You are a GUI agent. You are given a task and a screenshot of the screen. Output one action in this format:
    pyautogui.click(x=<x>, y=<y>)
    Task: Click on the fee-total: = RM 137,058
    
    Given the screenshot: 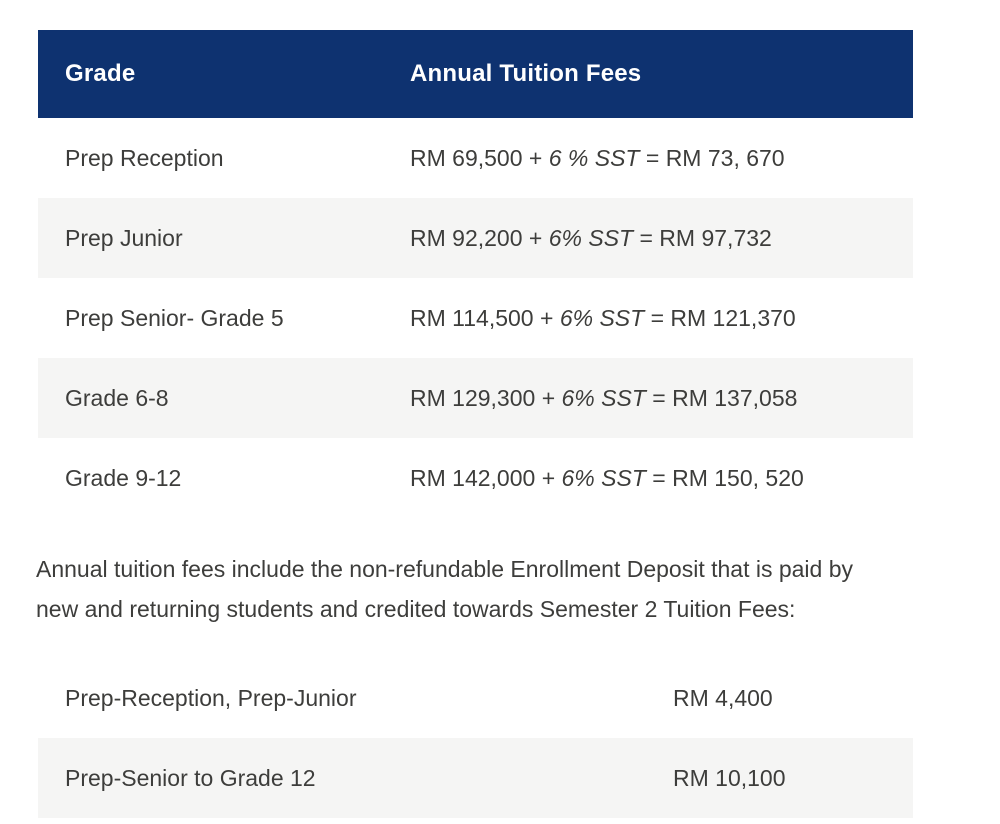 What is the action you would take?
    pyautogui.click(x=721, y=397)
    